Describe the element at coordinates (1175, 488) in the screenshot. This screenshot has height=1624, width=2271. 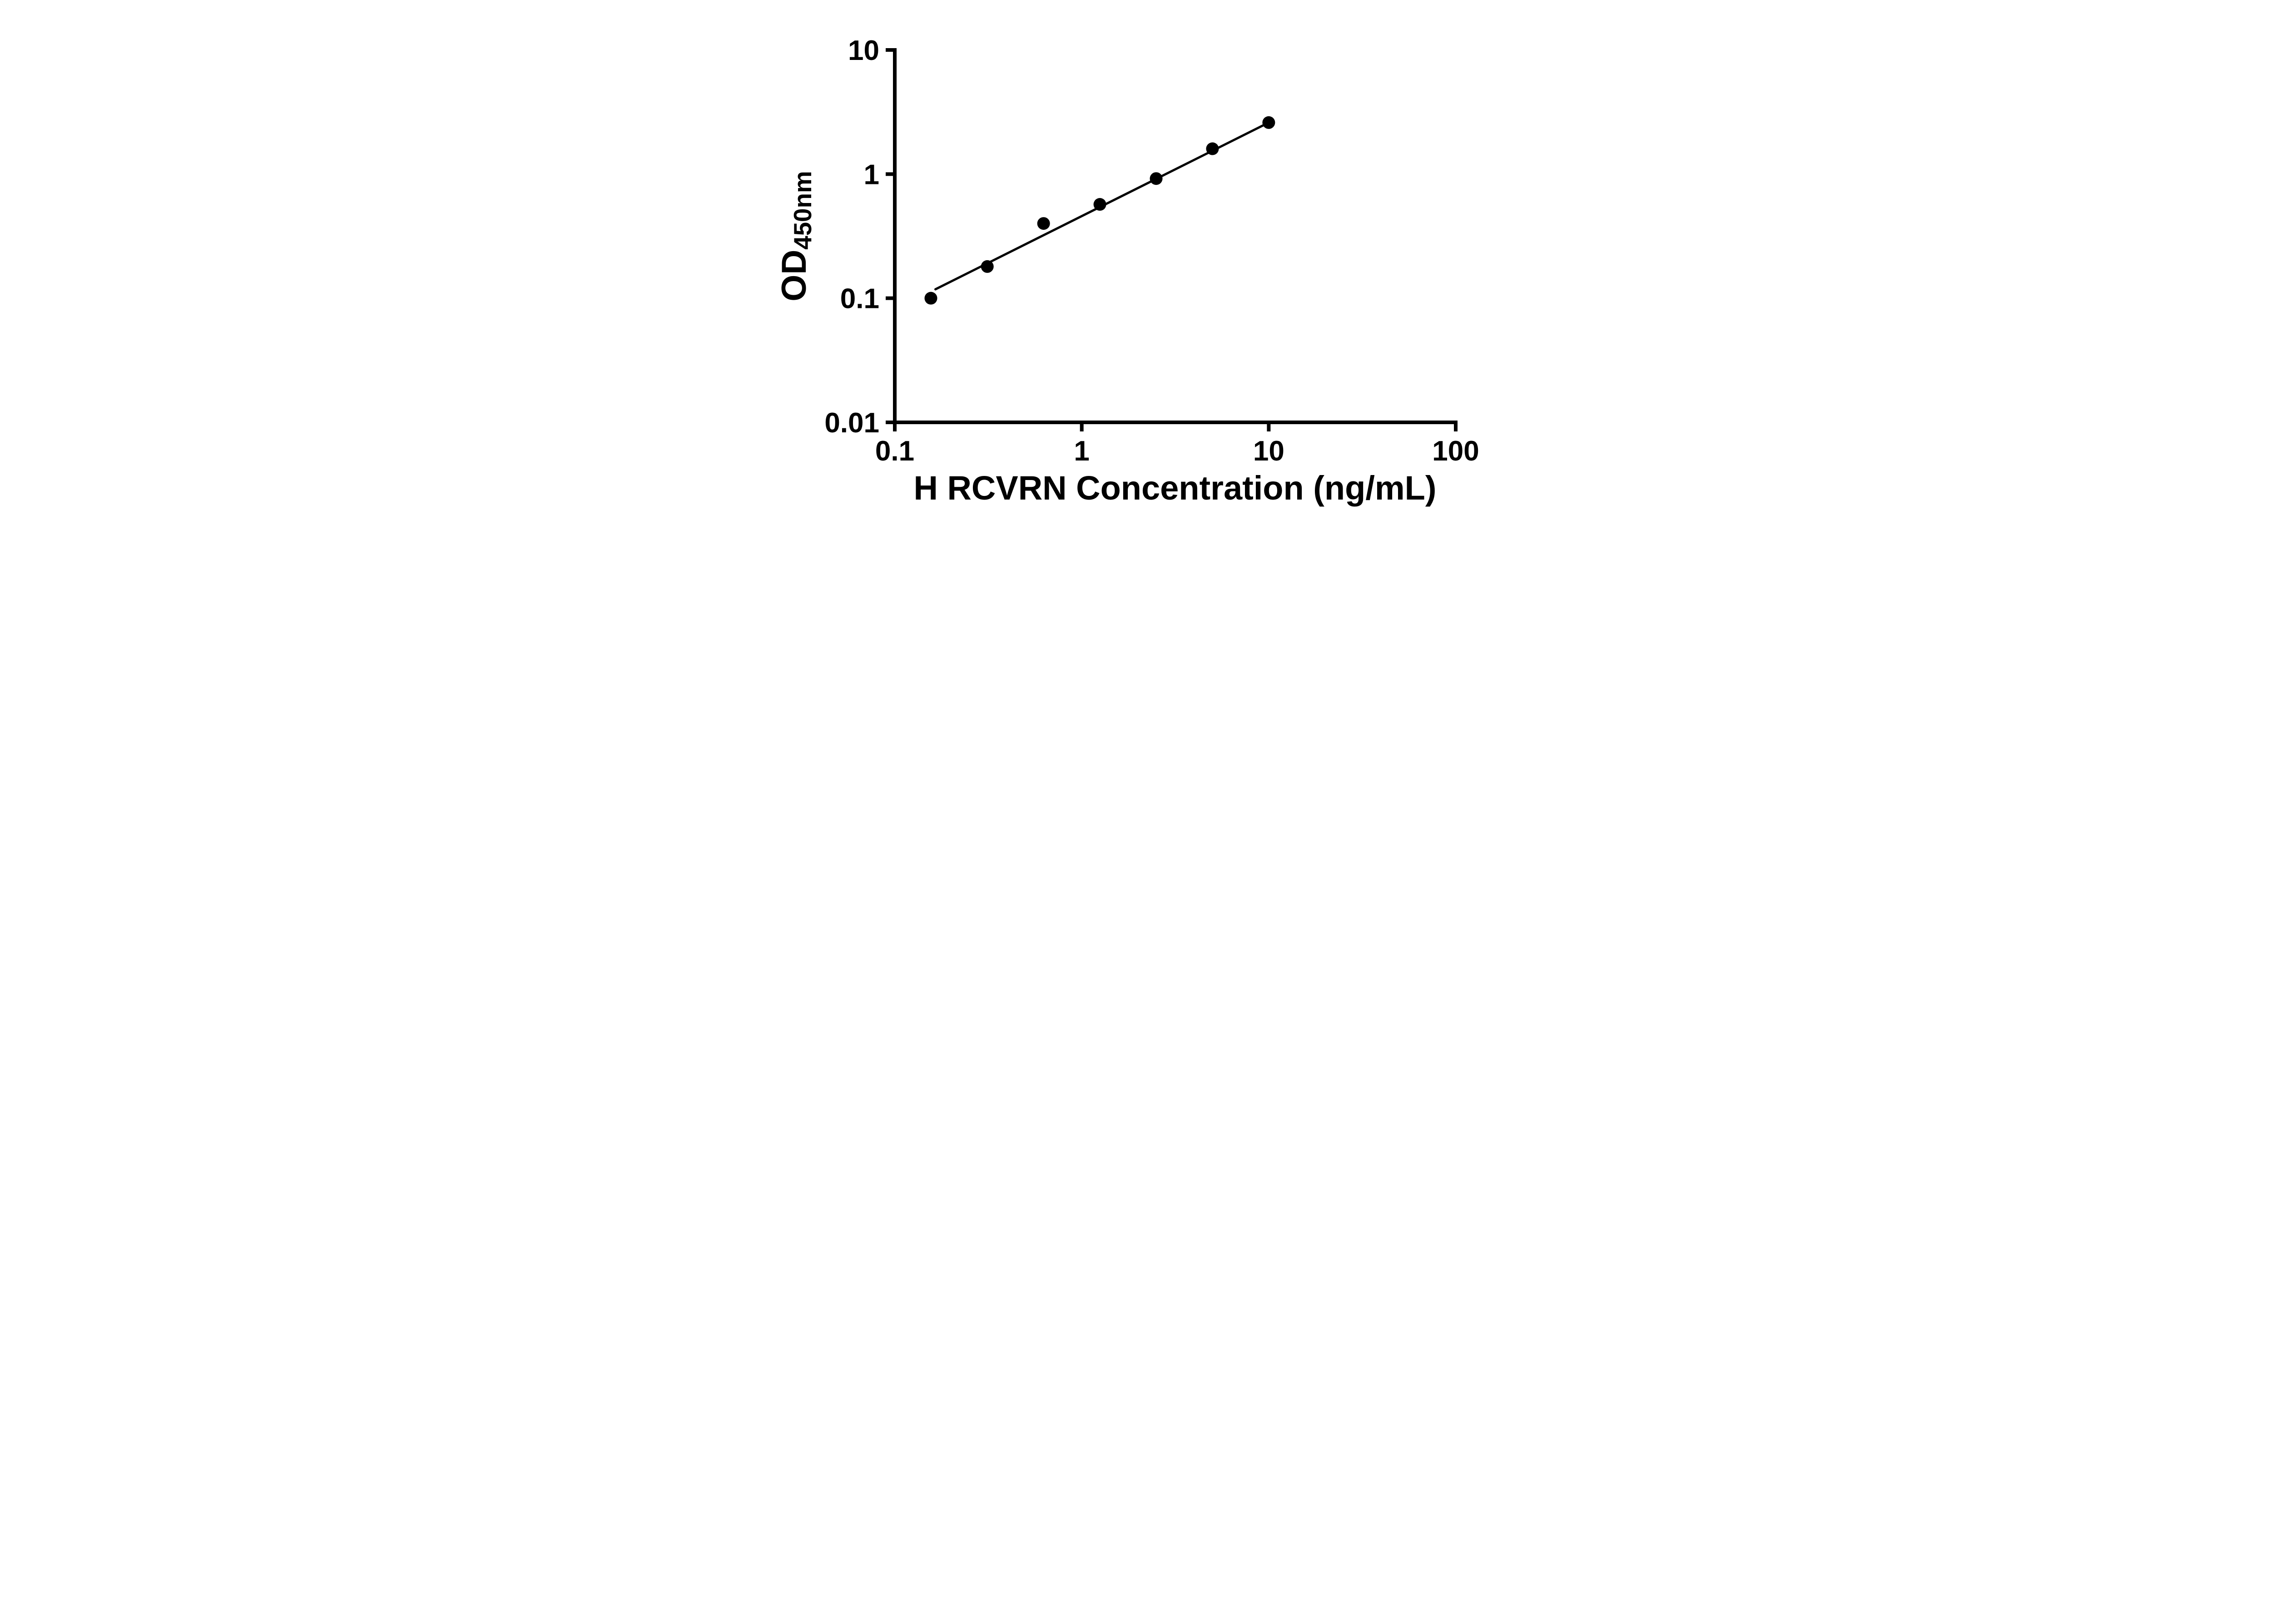
I see `x-axis-title: H RCVRN Concentration (ng/mL)` at that location.